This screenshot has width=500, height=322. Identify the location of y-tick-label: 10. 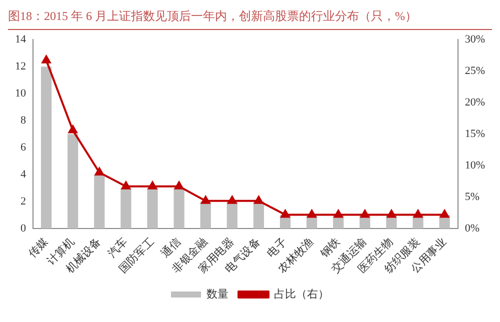
(20, 93).